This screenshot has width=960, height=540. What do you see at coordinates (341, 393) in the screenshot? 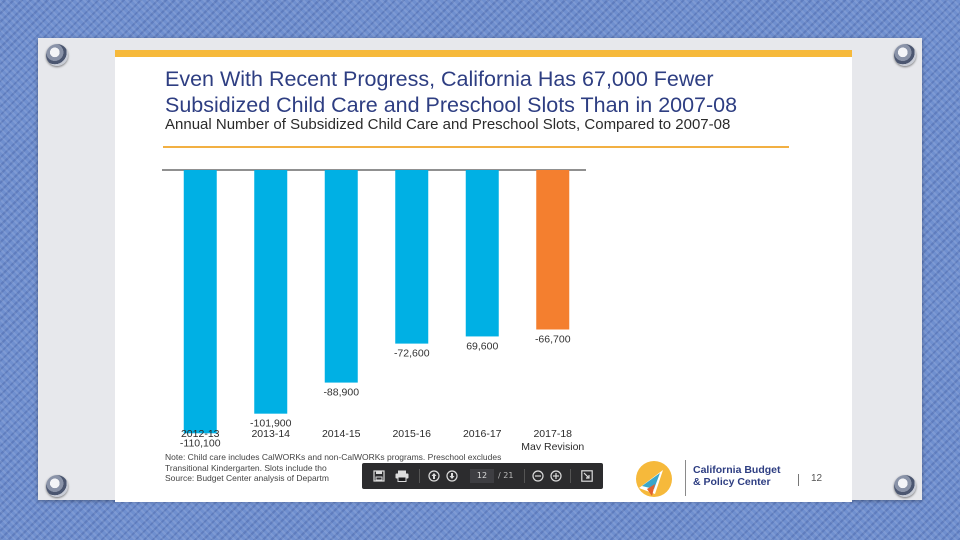
I see `data-label-2014-15: -88,900` at bounding box center [341, 393].